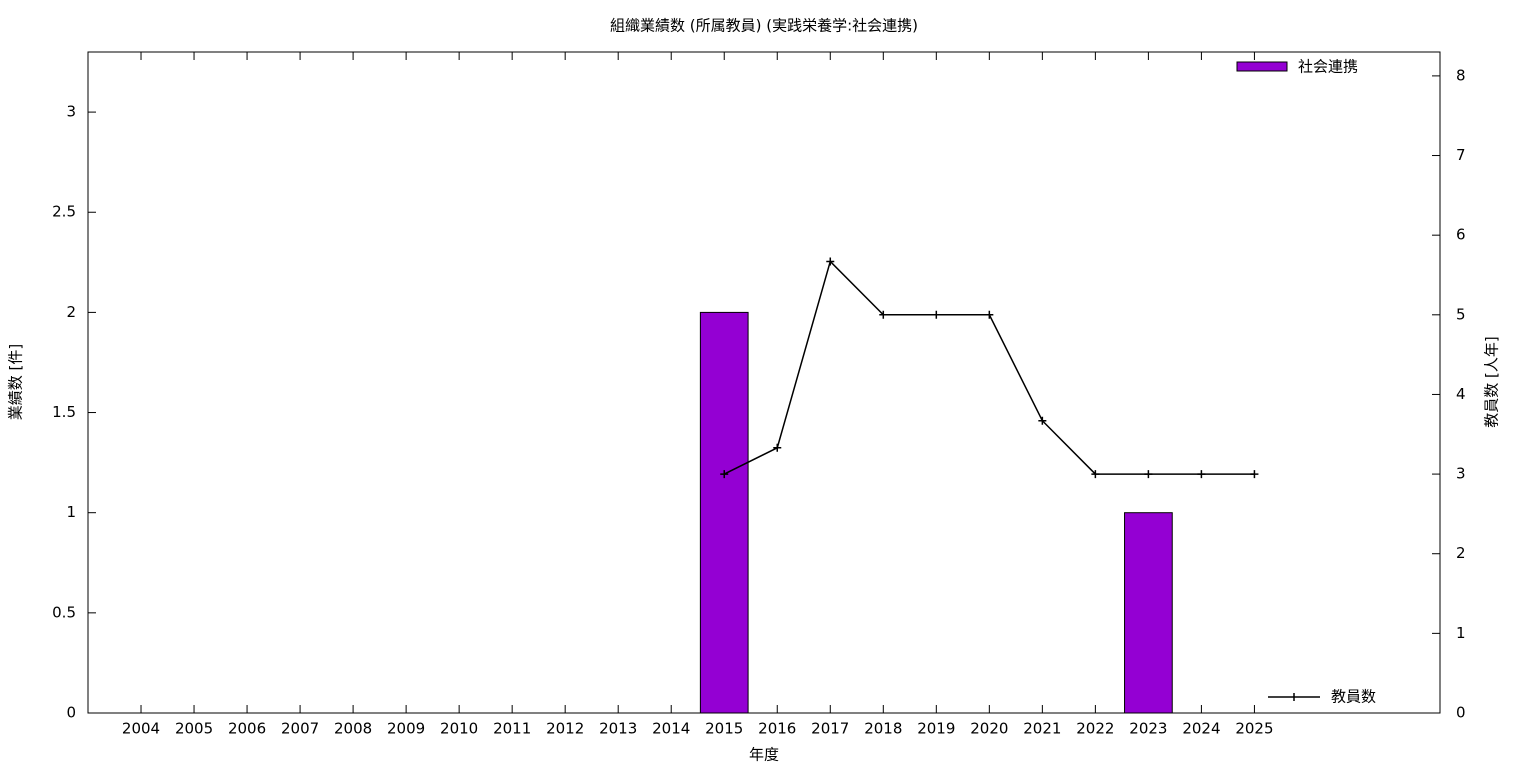 This screenshot has height=768, width=1536. I want to click on y-tick-label: 0.5, so click(64, 612).